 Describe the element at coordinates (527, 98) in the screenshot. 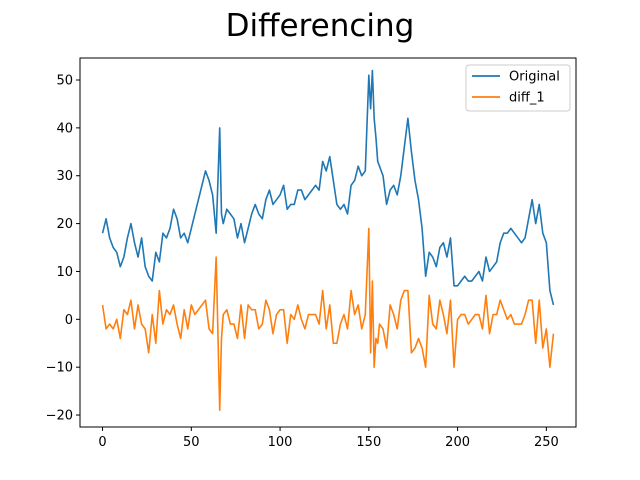

I see `legend-label-diff-1: diff_1` at that location.